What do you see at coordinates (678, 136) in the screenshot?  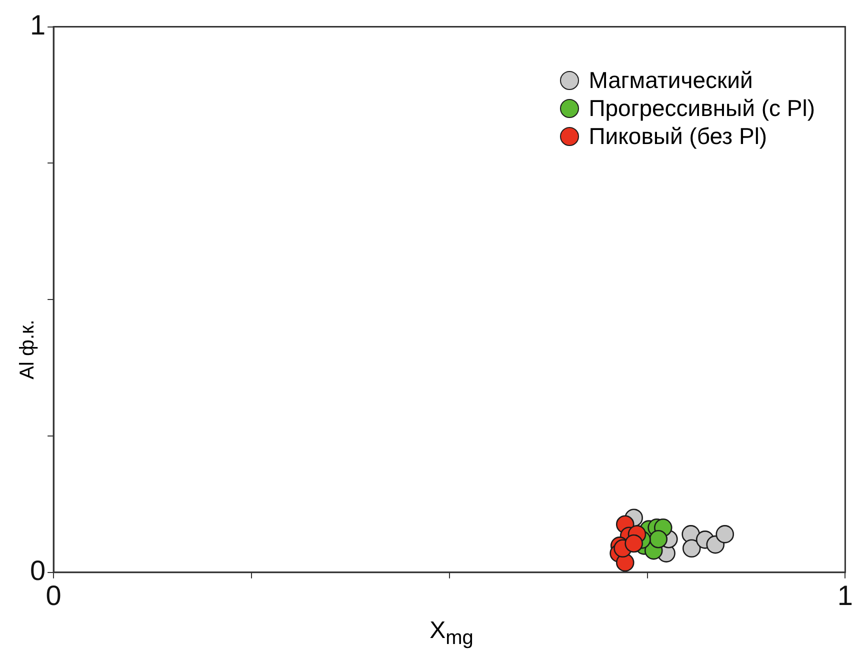 I see `legend-label: Пиковый (без Pl)` at bounding box center [678, 136].